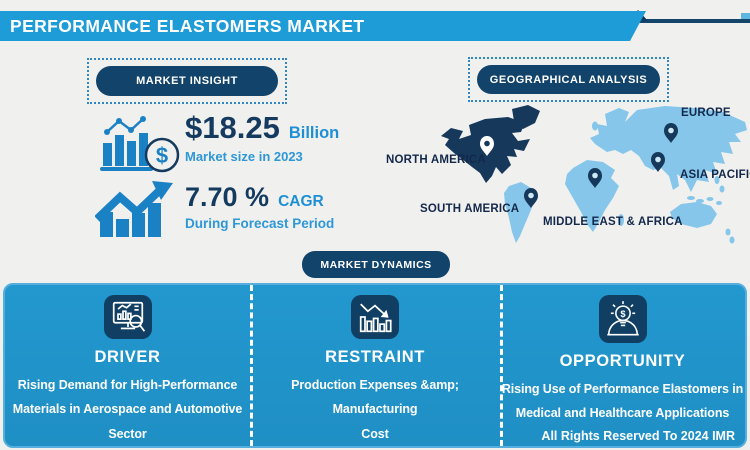 This screenshot has height=450, width=750. Describe the element at coordinates (227, 197) in the screenshot. I see `cagr-value: 7.70 %` at that location.